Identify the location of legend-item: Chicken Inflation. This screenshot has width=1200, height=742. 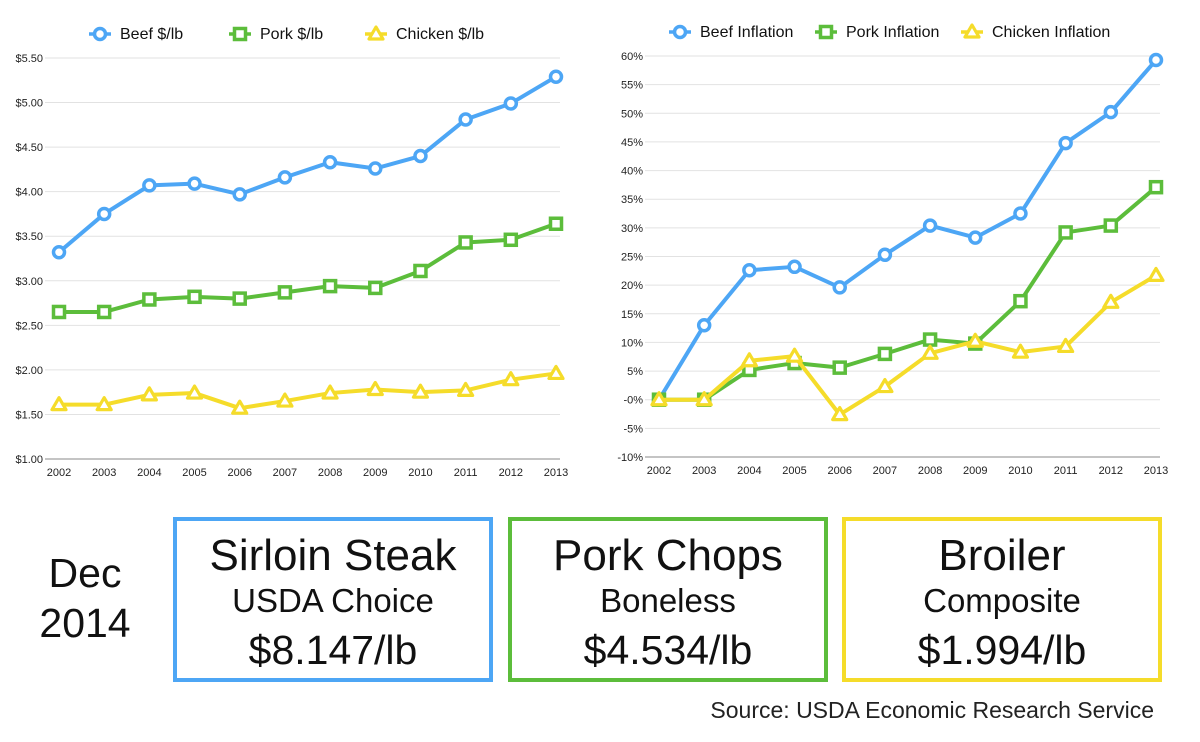
(1035, 32).